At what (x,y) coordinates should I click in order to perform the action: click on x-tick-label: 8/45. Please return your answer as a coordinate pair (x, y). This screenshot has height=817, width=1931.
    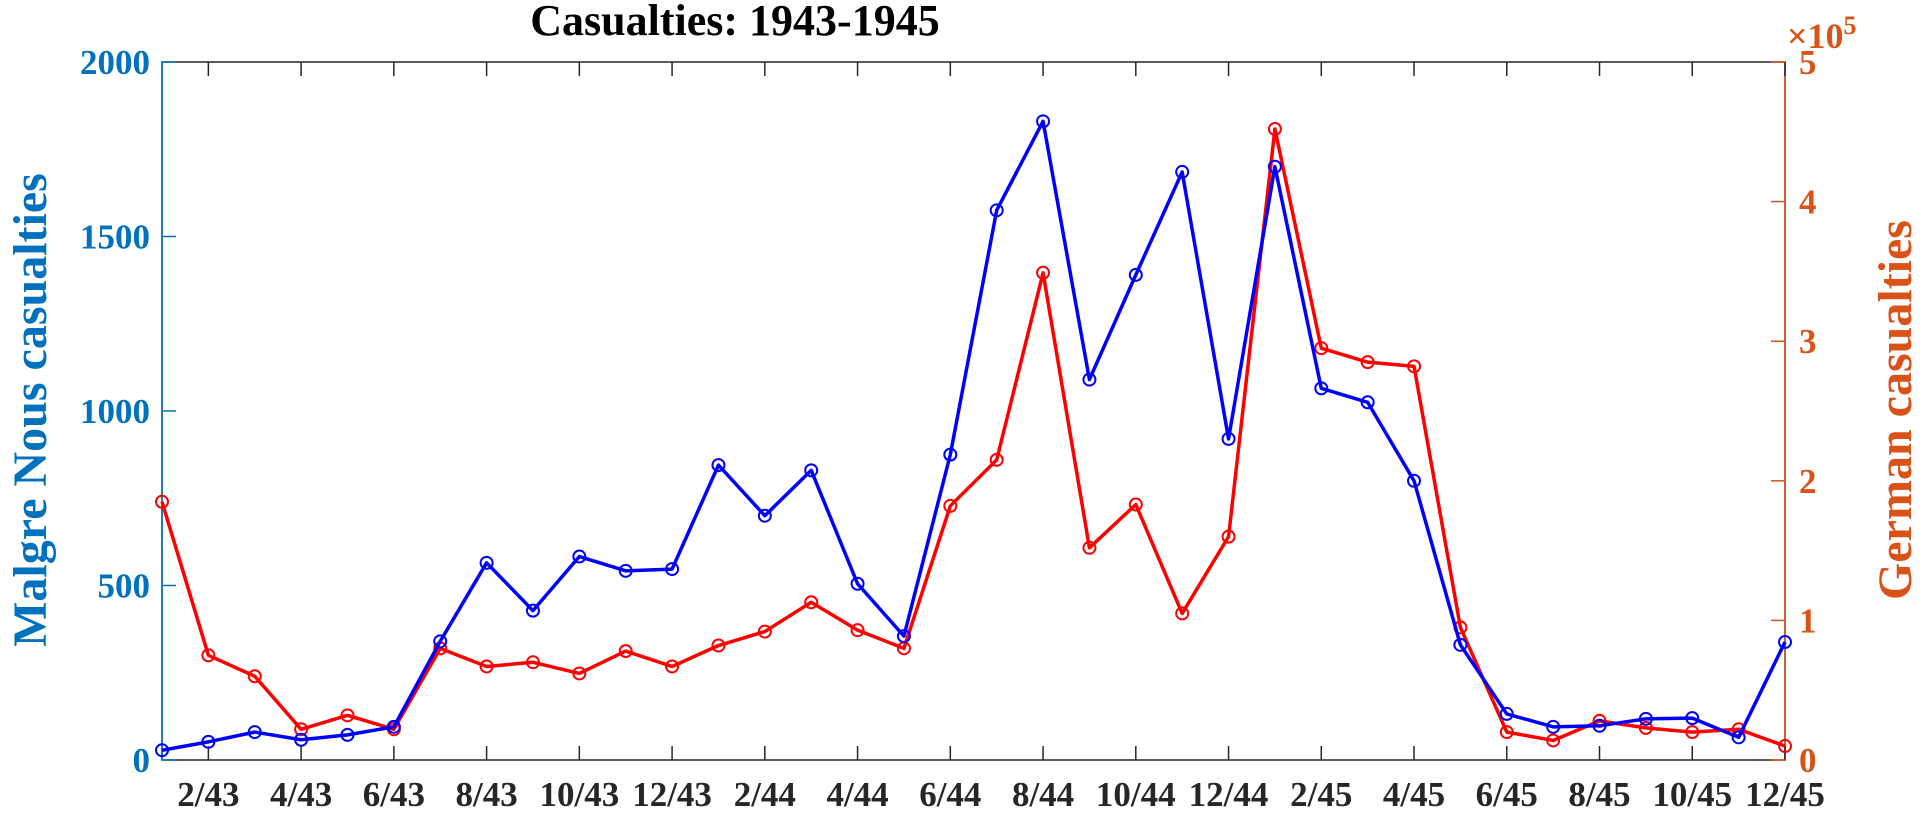
    Looking at the image, I should click on (1599, 794).